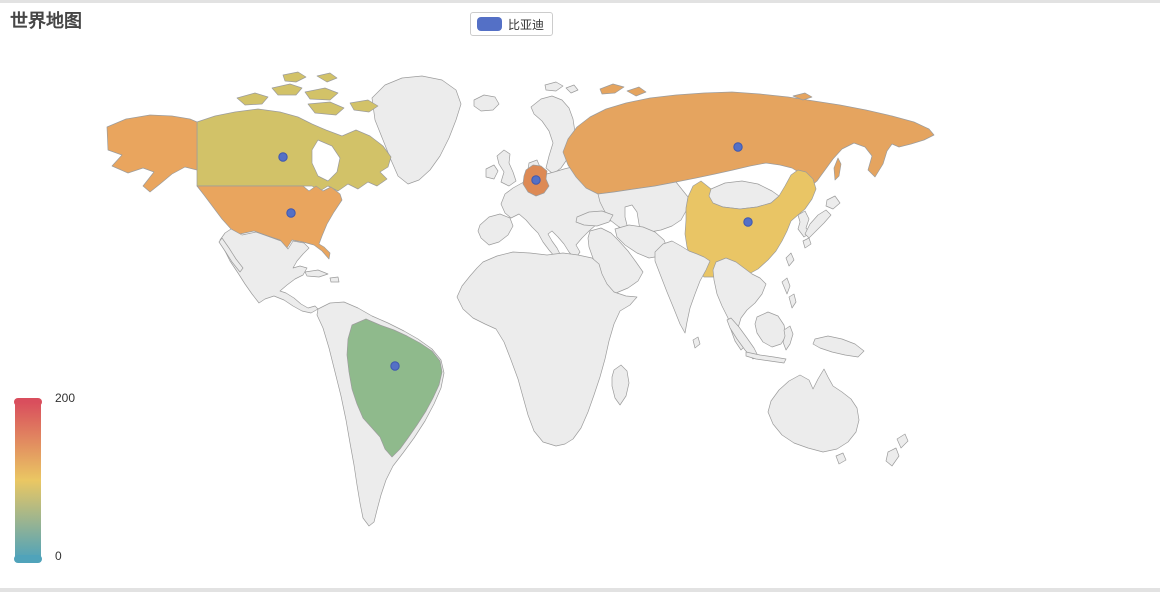 The image size is (1160, 592). What do you see at coordinates (738, 147) in the screenshot?
I see `scatter-marker-russia` at bounding box center [738, 147].